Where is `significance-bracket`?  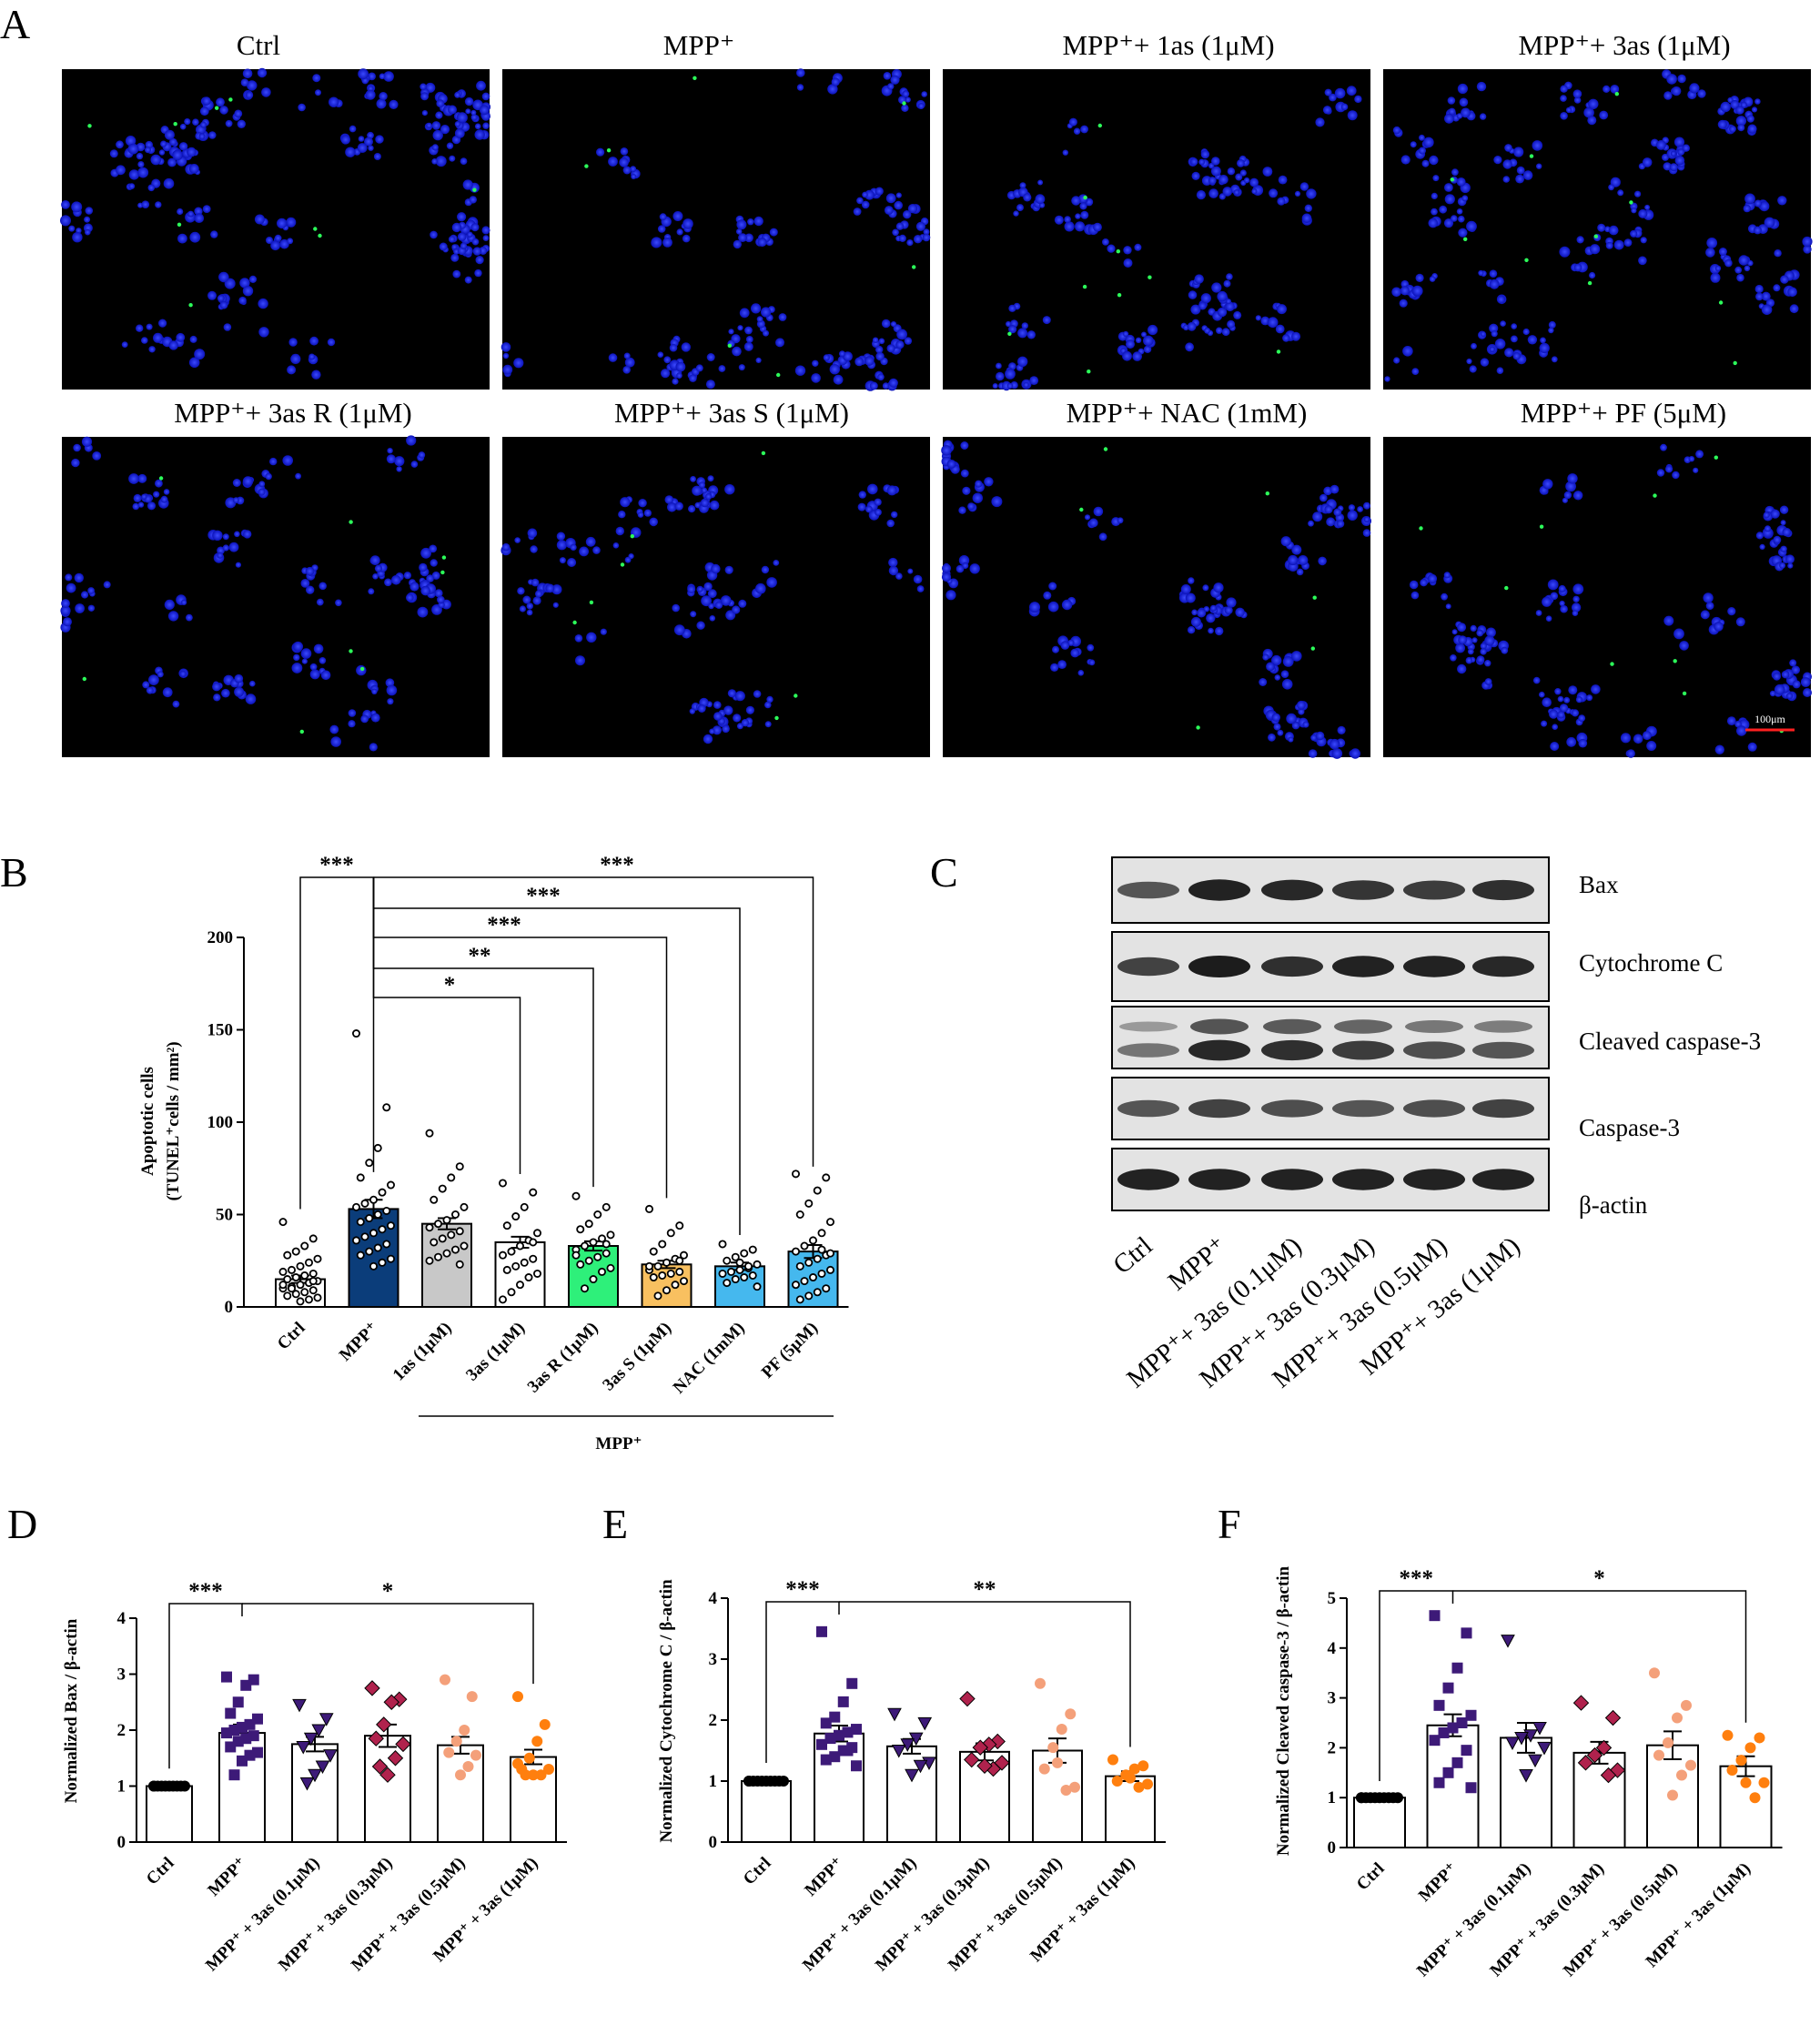 significance-bracket is located at coordinates (803, 1682).